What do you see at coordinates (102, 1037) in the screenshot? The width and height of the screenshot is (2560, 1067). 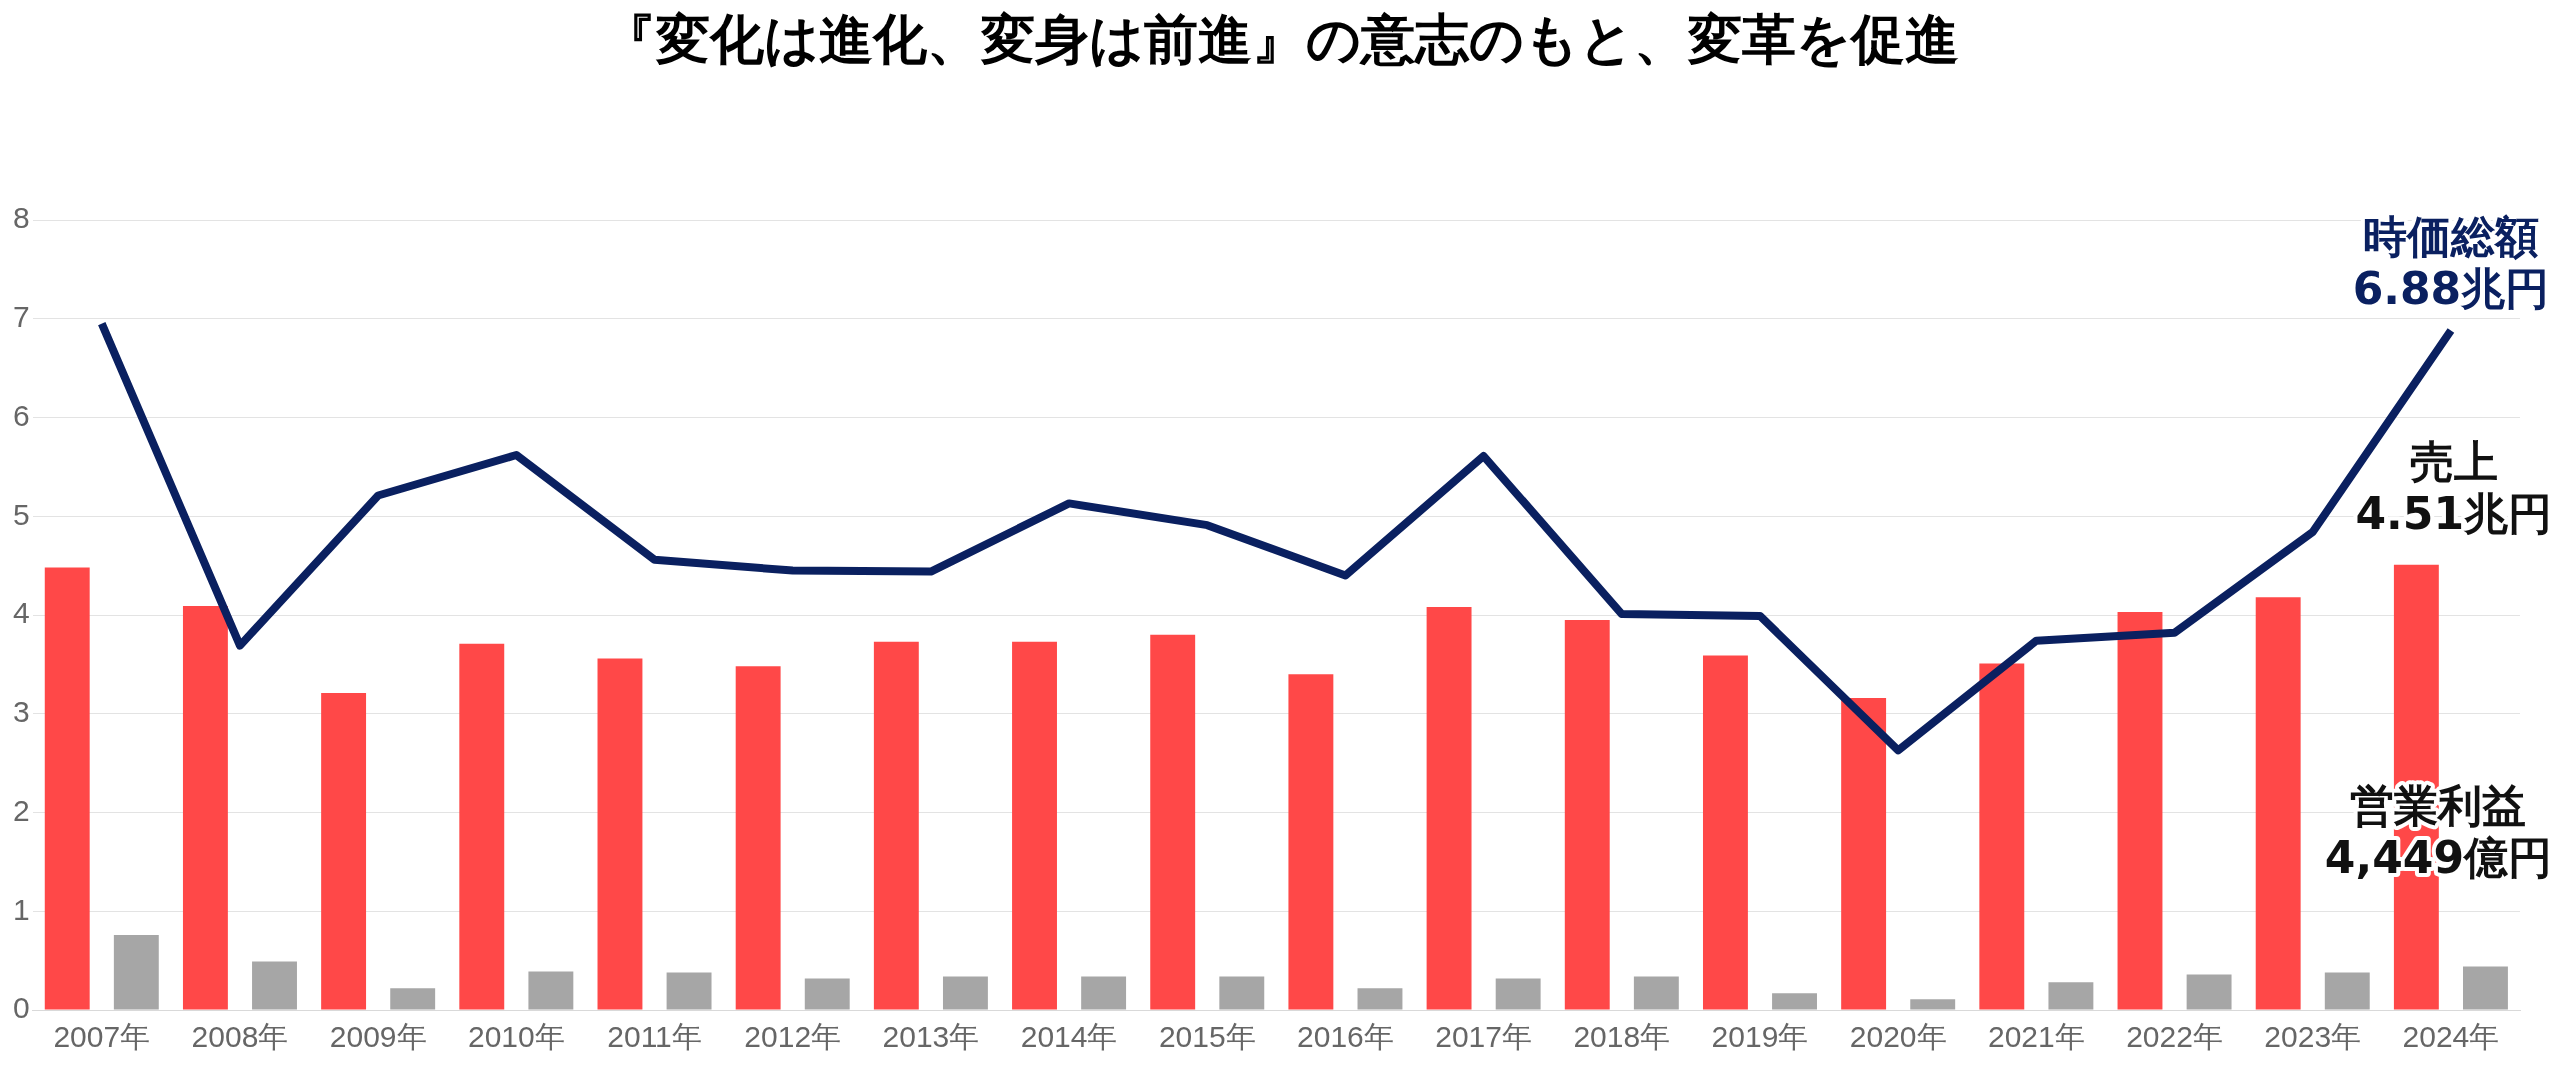 I see `x-tick-label: 2007年` at bounding box center [102, 1037].